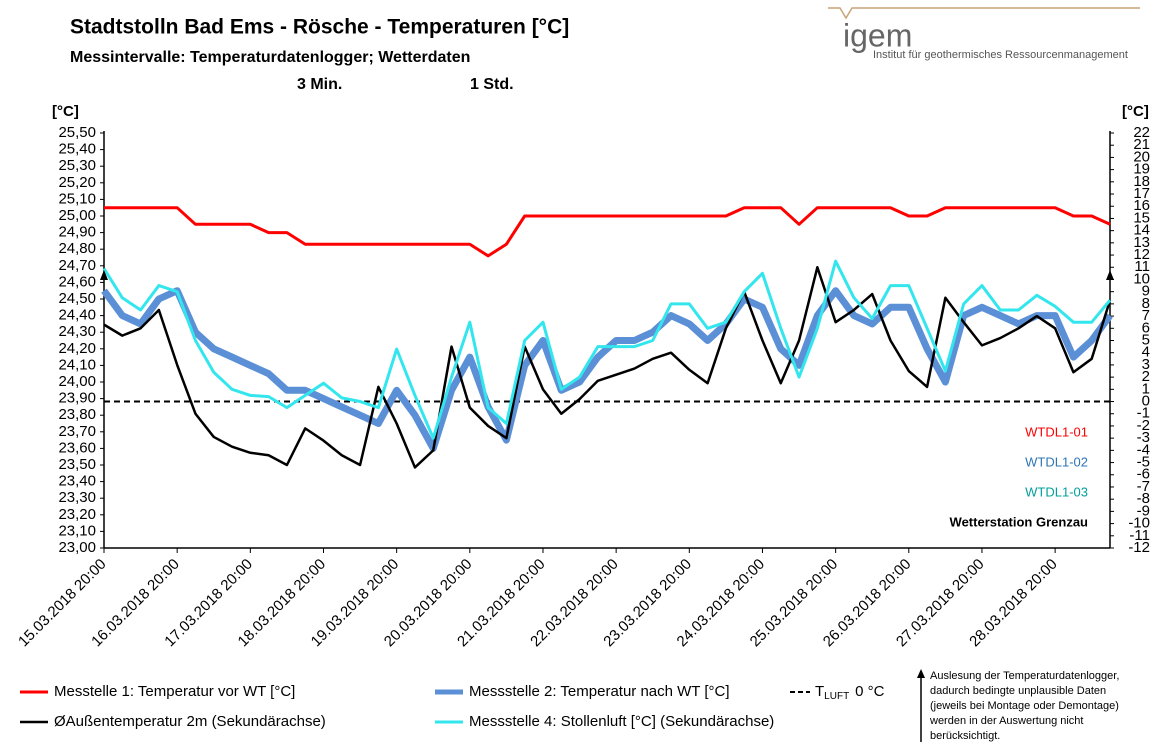  I want to click on y-tick-label: 23,70, so click(77, 431).